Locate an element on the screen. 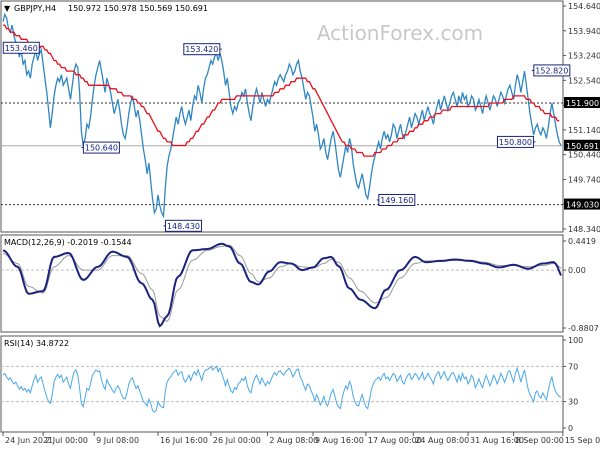 This screenshot has width=600, height=454. rsi-y-tick-label: 30 is located at coordinates (573, 402).